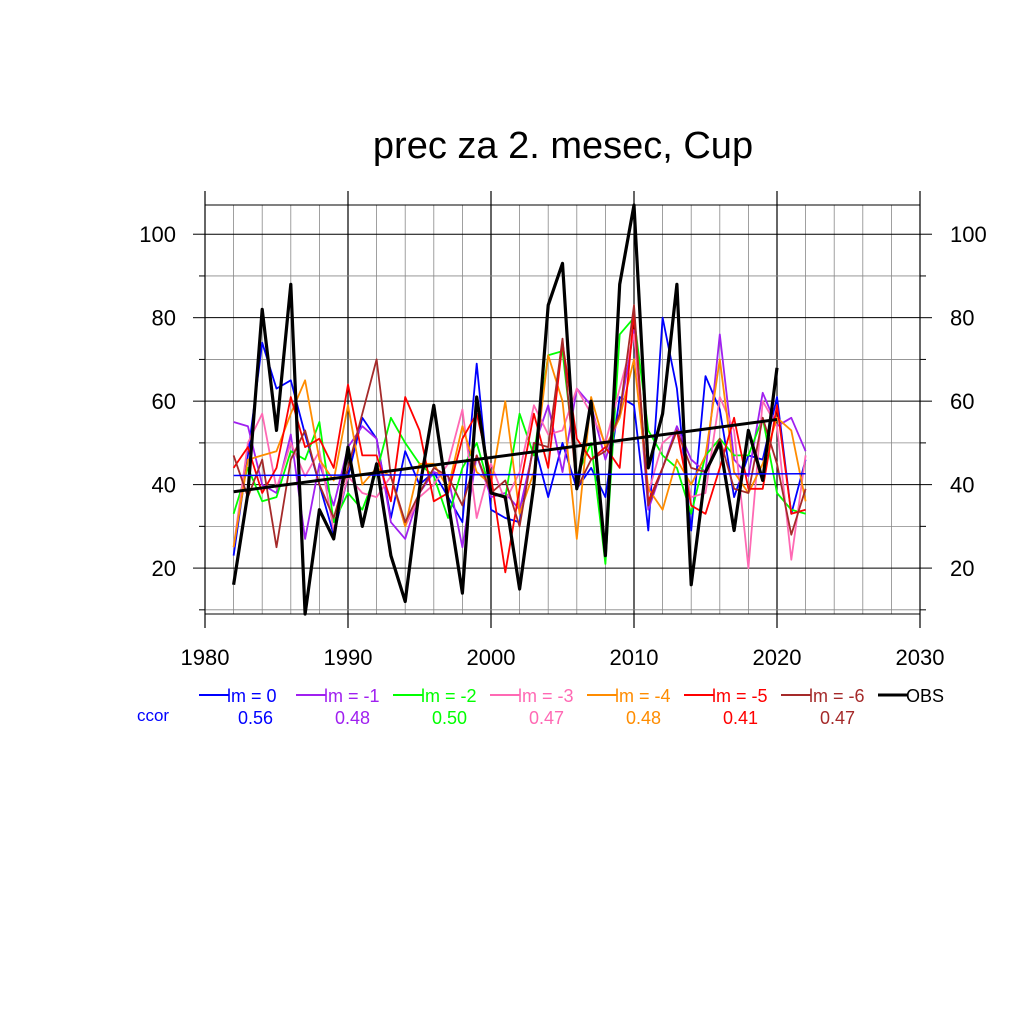 This screenshot has width=1024, height=1029. I want to click on x-tick-label: 1990, so click(348, 657).